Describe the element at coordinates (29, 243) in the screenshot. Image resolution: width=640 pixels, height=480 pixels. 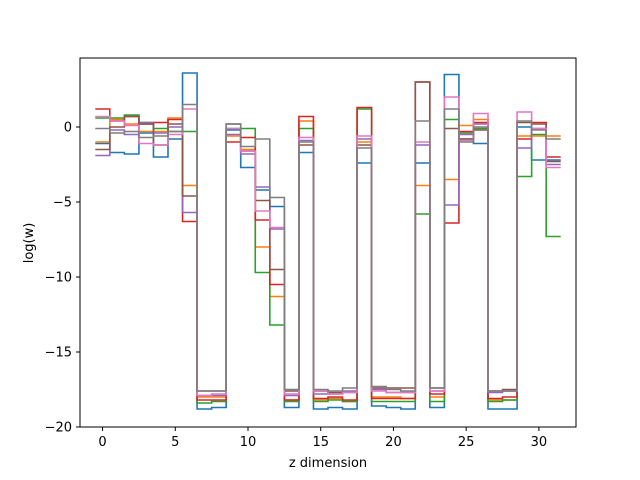
I see `y-axis-label: log(w)` at that location.